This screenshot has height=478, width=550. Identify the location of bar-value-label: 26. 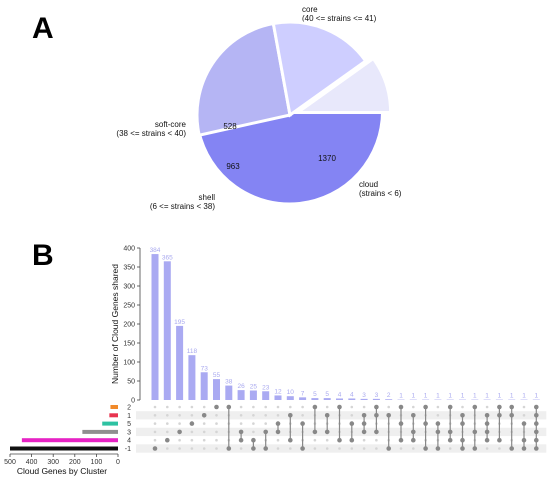
(241, 386).